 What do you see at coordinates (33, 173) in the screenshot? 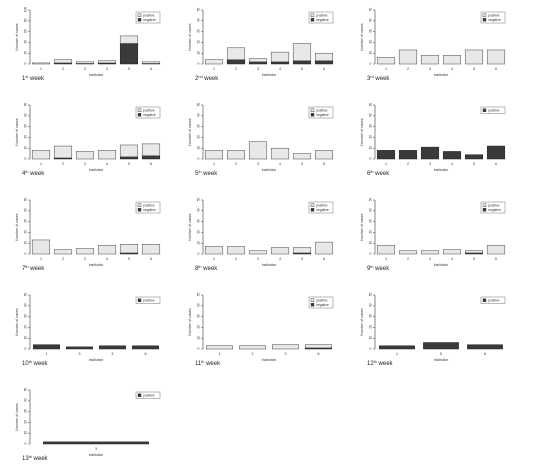
I see `panel-week-label: 4th week` at bounding box center [33, 173].